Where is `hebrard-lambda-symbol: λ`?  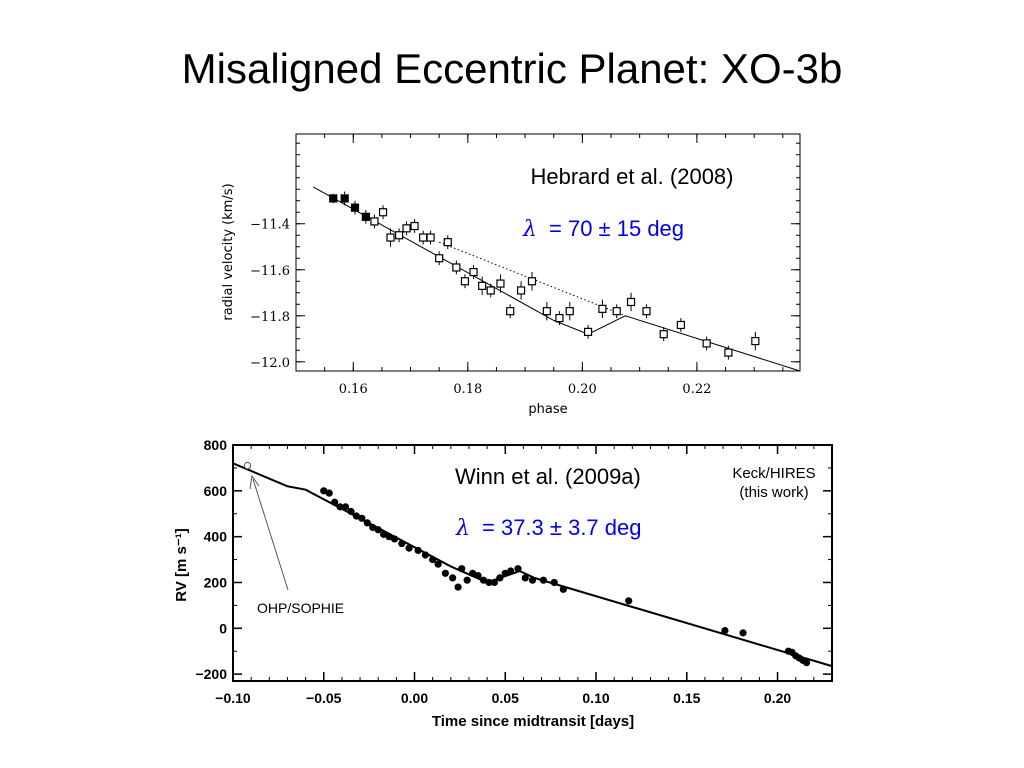 hebrard-lambda-symbol: λ is located at coordinates (529, 229).